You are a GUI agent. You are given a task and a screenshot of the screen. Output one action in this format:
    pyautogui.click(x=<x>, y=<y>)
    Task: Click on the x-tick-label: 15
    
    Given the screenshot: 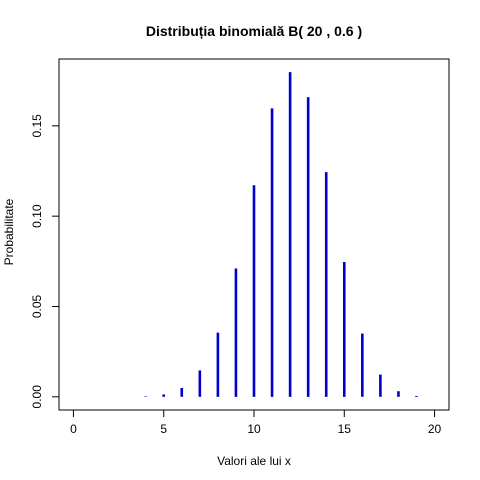 What is the action you would take?
    pyautogui.click(x=345, y=429)
    